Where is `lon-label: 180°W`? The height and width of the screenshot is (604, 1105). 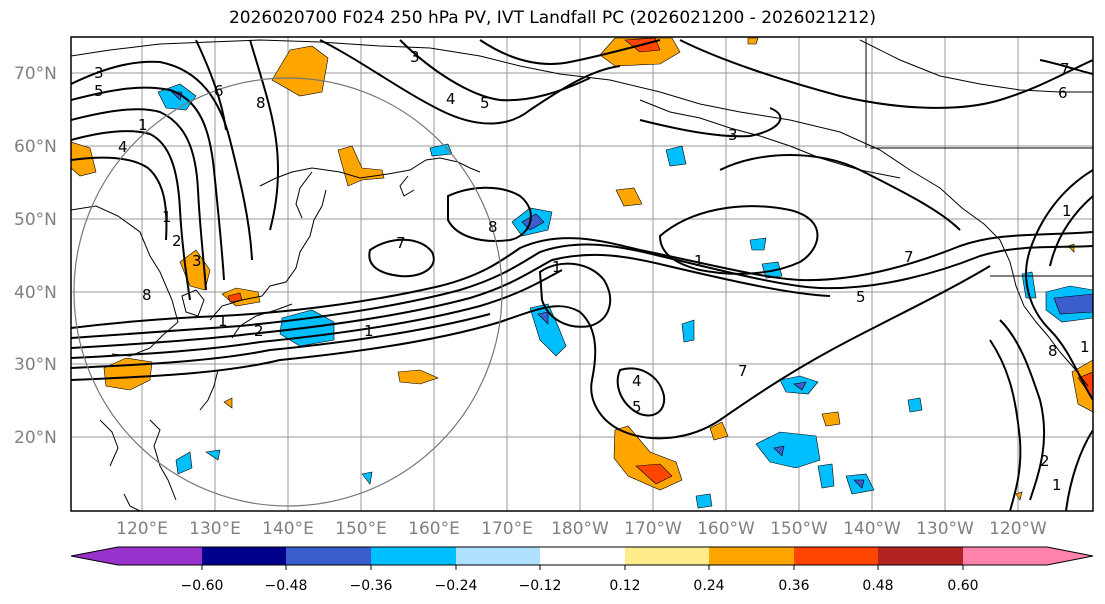
lon-label: 180°W is located at coordinates (580, 529).